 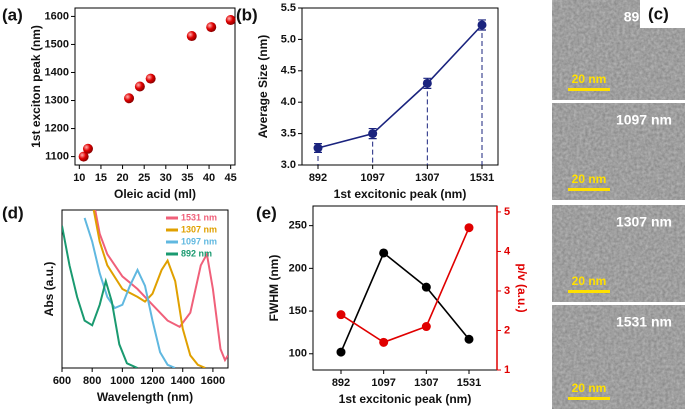 What do you see at coordinates (57, 156) in the screenshot?
I see `y-tick-label: 1100` at bounding box center [57, 156].